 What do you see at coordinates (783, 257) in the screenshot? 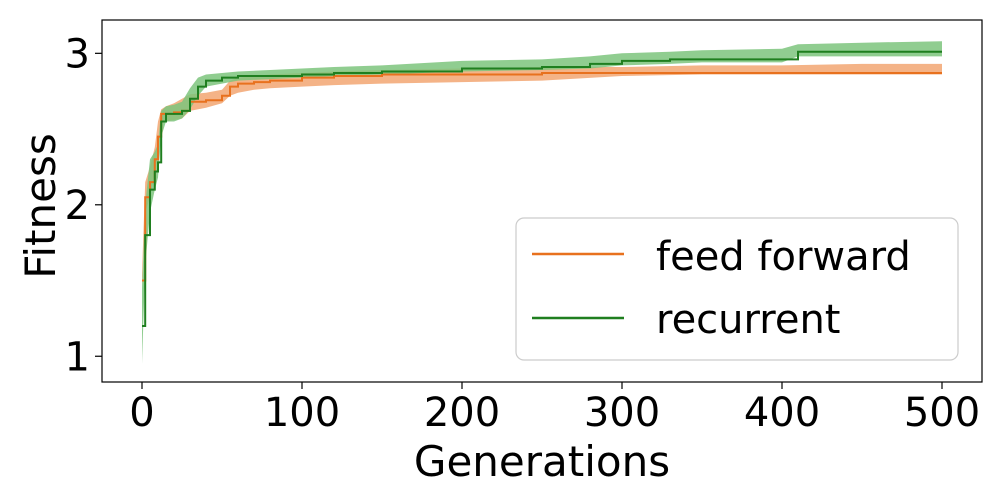
I see `legend-label-feed-forward: feed forward` at bounding box center [783, 257].